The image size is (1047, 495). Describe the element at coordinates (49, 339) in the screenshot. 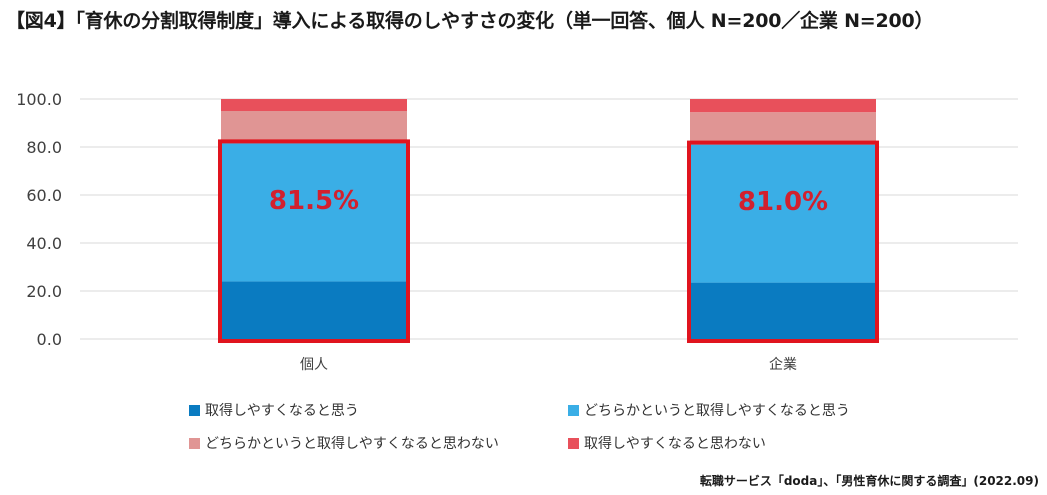

I see `y-tick-label-0: 0.0` at that location.